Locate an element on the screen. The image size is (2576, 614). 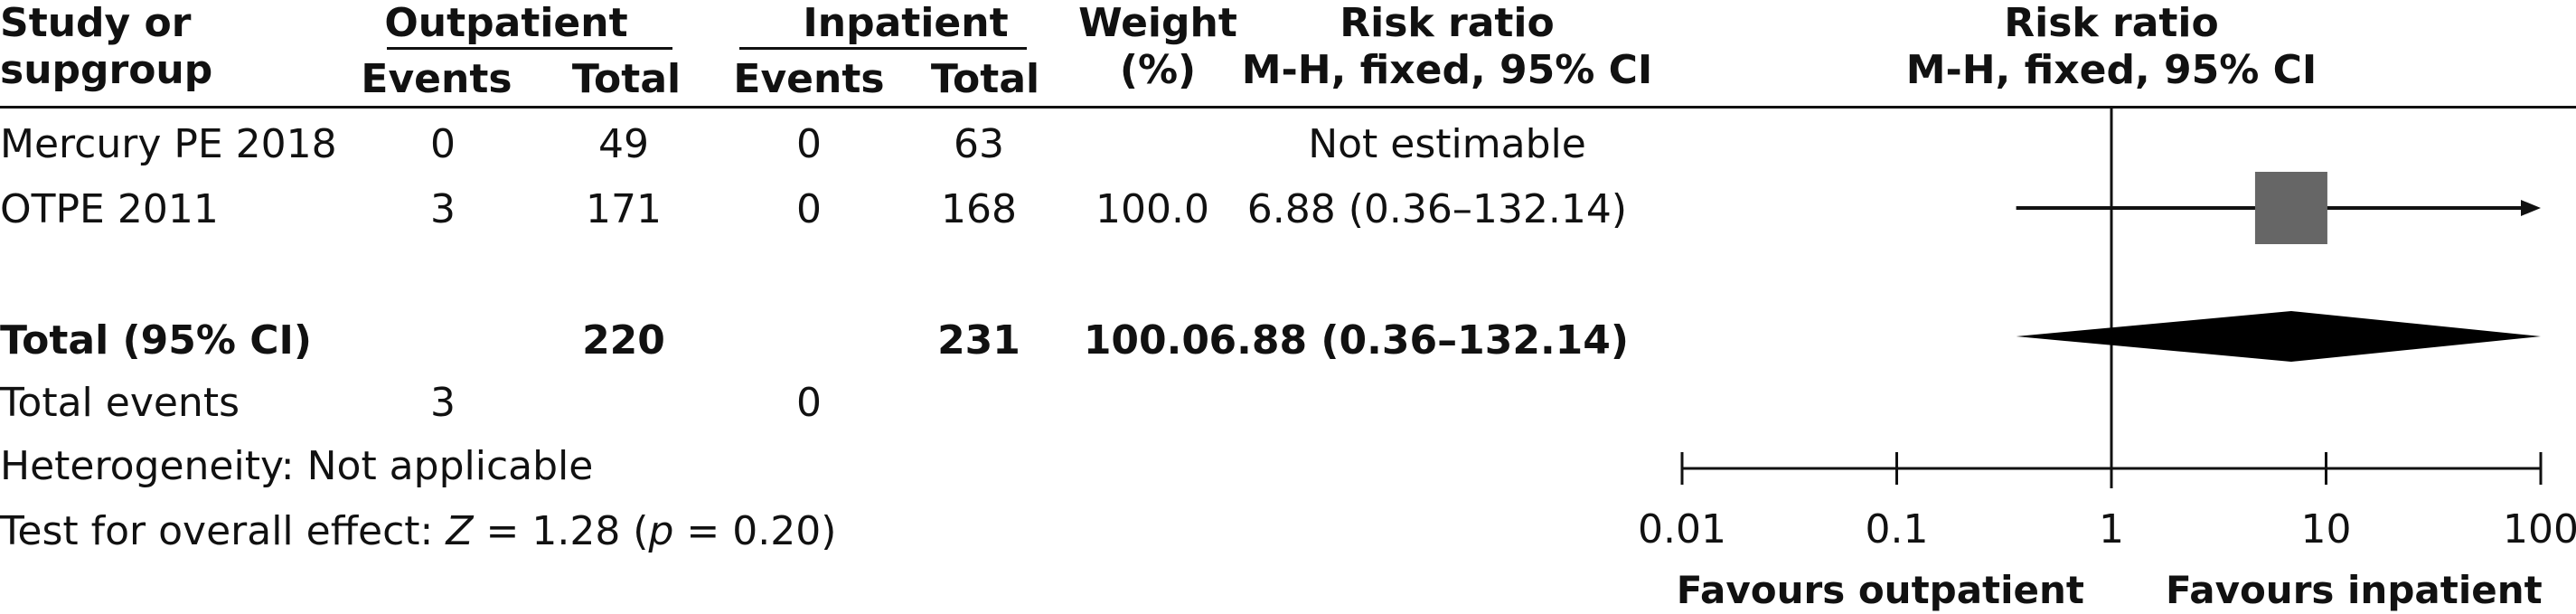
header-weight-1: Weight is located at coordinates (1157, 23).